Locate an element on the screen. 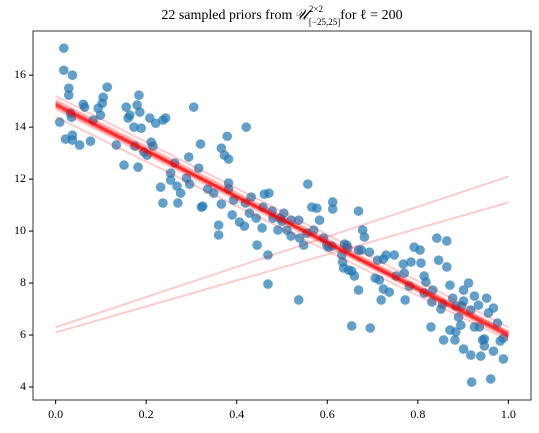 The image size is (539, 433). y-tick-label: 14 is located at coordinates (20, 126).